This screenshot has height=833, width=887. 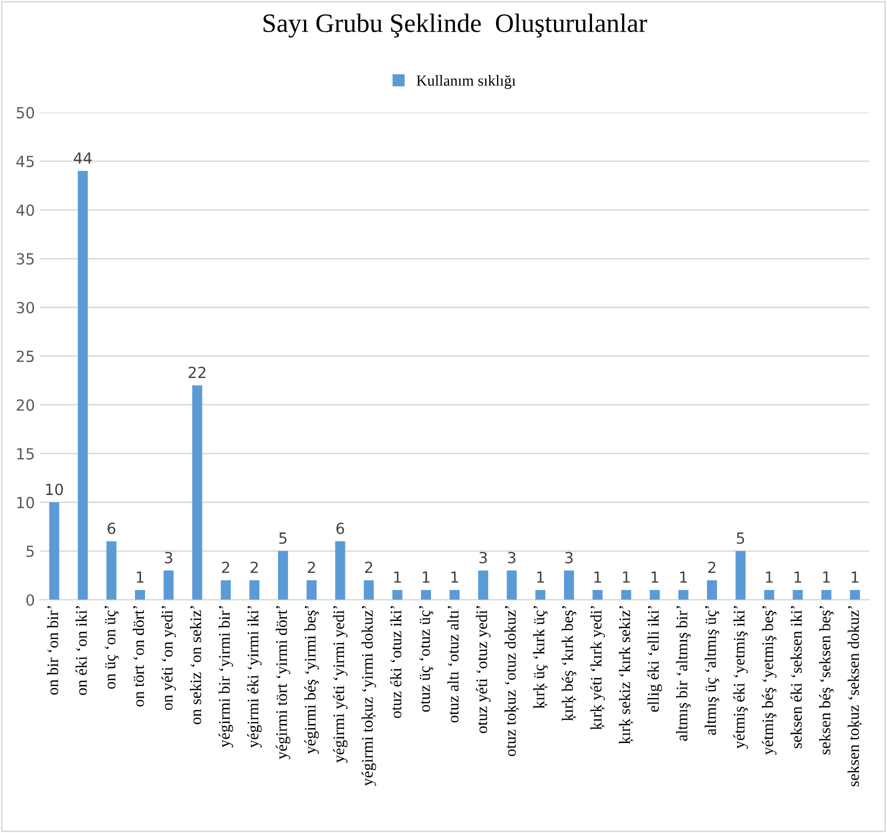 What do you see at coordinates (30, 600) in the screenshot?
I see `y-tick-label: 0` at bounding box center [30, 600].